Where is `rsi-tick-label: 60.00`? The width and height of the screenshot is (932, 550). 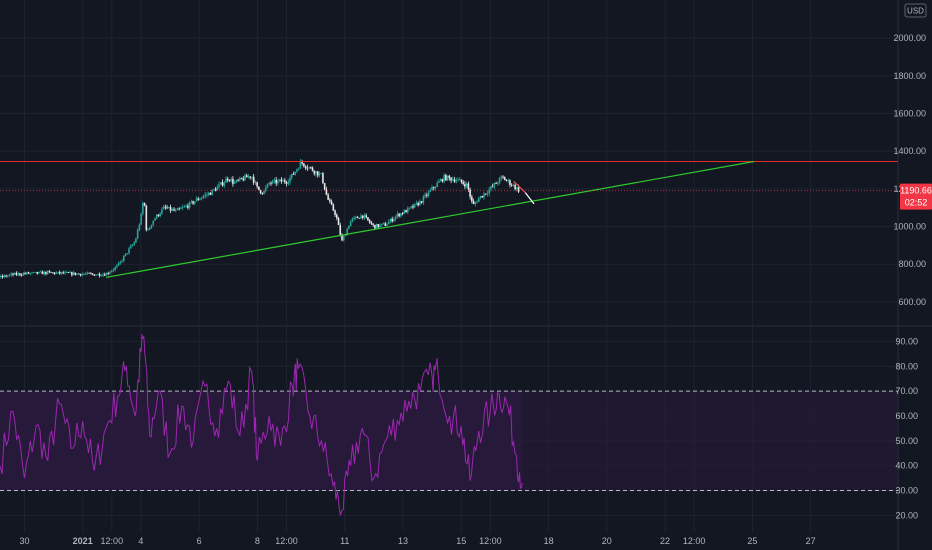 rsi-tick-label: 60.00 is located at coordinates (906, 416).